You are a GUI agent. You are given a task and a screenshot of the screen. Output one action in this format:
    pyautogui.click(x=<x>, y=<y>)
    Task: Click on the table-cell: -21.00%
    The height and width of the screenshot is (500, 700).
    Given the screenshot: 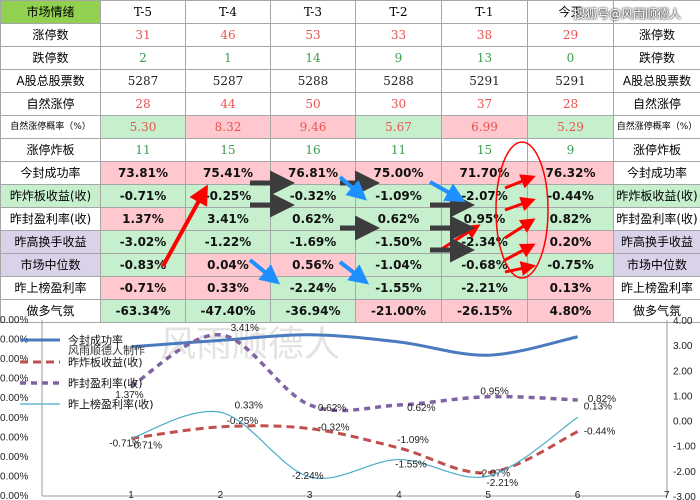 What is the action you would take?
    pyautogui.click(x=398, y=311)
    